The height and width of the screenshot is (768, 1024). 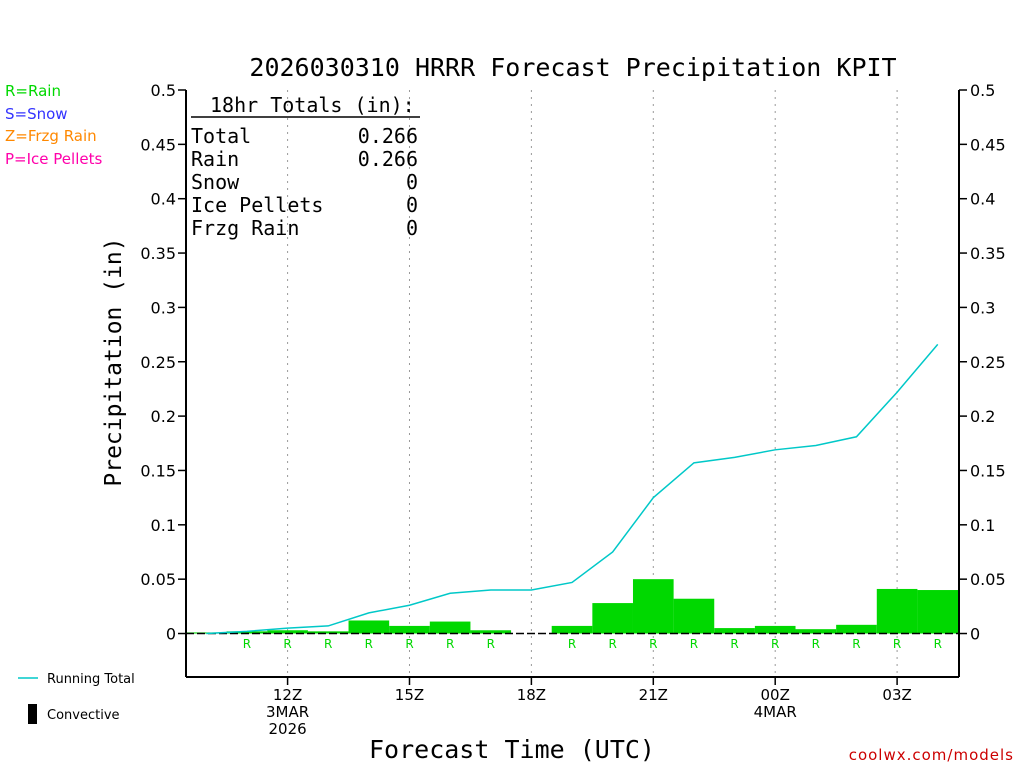 I want to click on x-tick-label: 12Z, so click(x=287, y=695).